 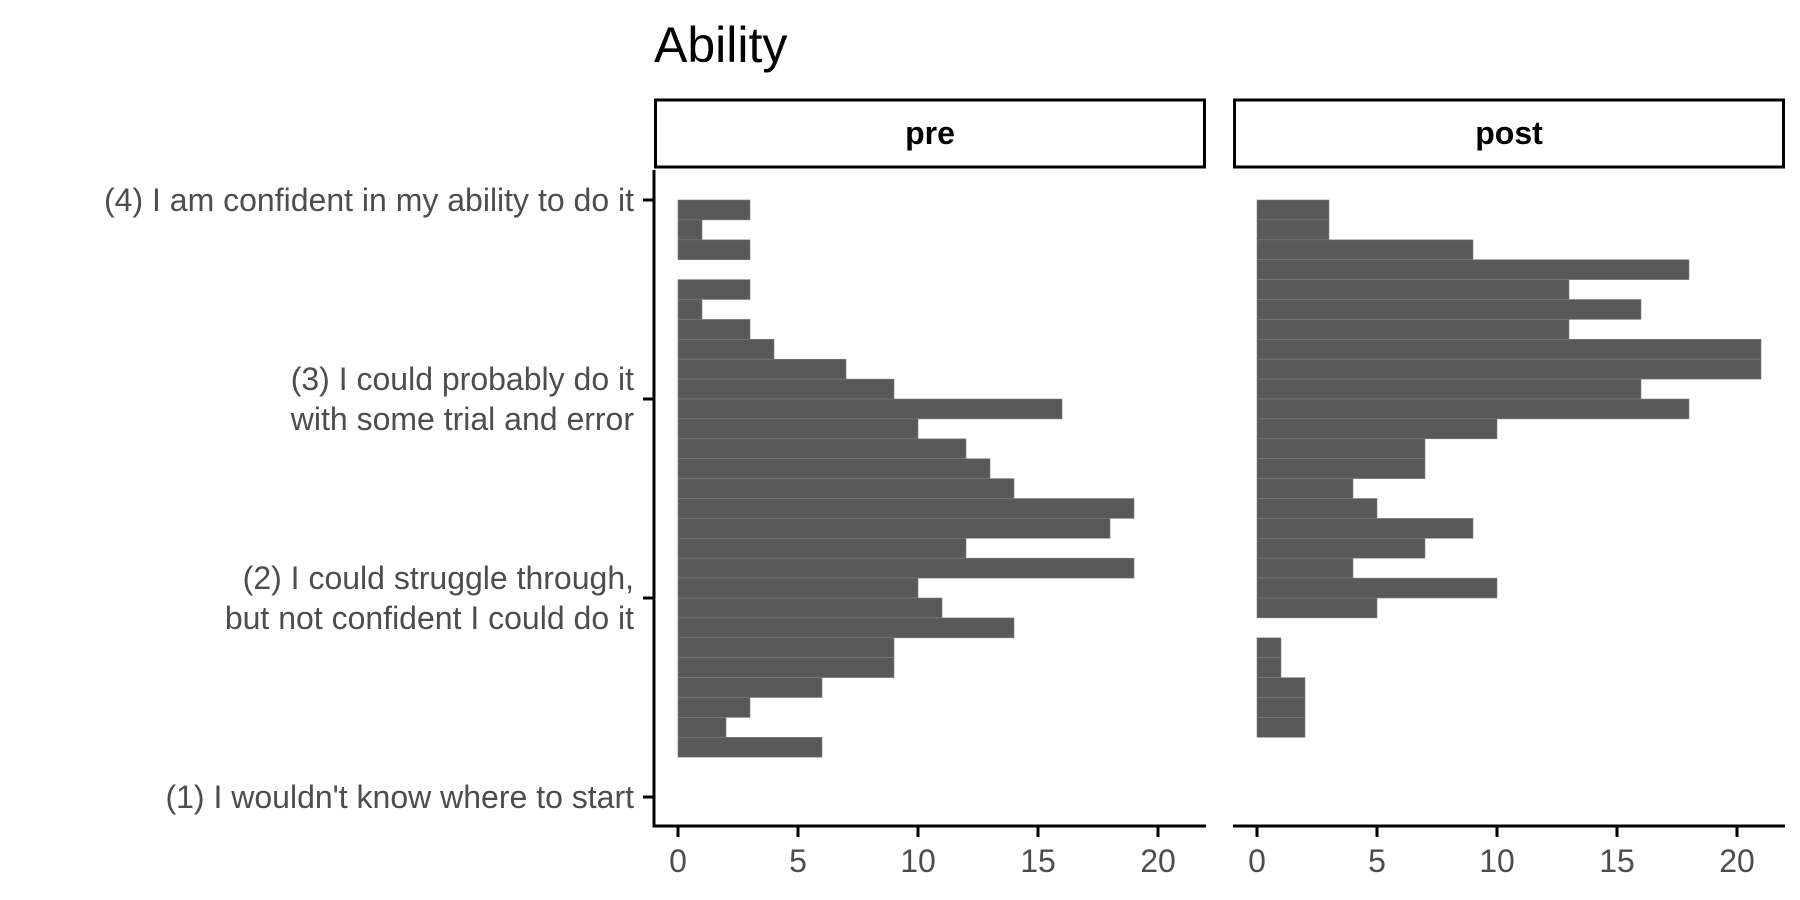 I want to click on y-tick-label: but not confident I could do it, so click(x=429, y=618).